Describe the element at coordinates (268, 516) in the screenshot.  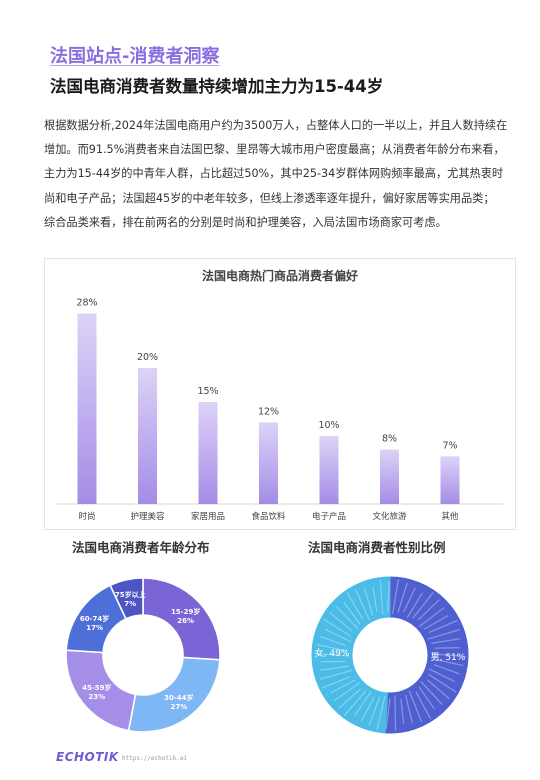
I see `category-tick-label: 食品饮料` at that location.